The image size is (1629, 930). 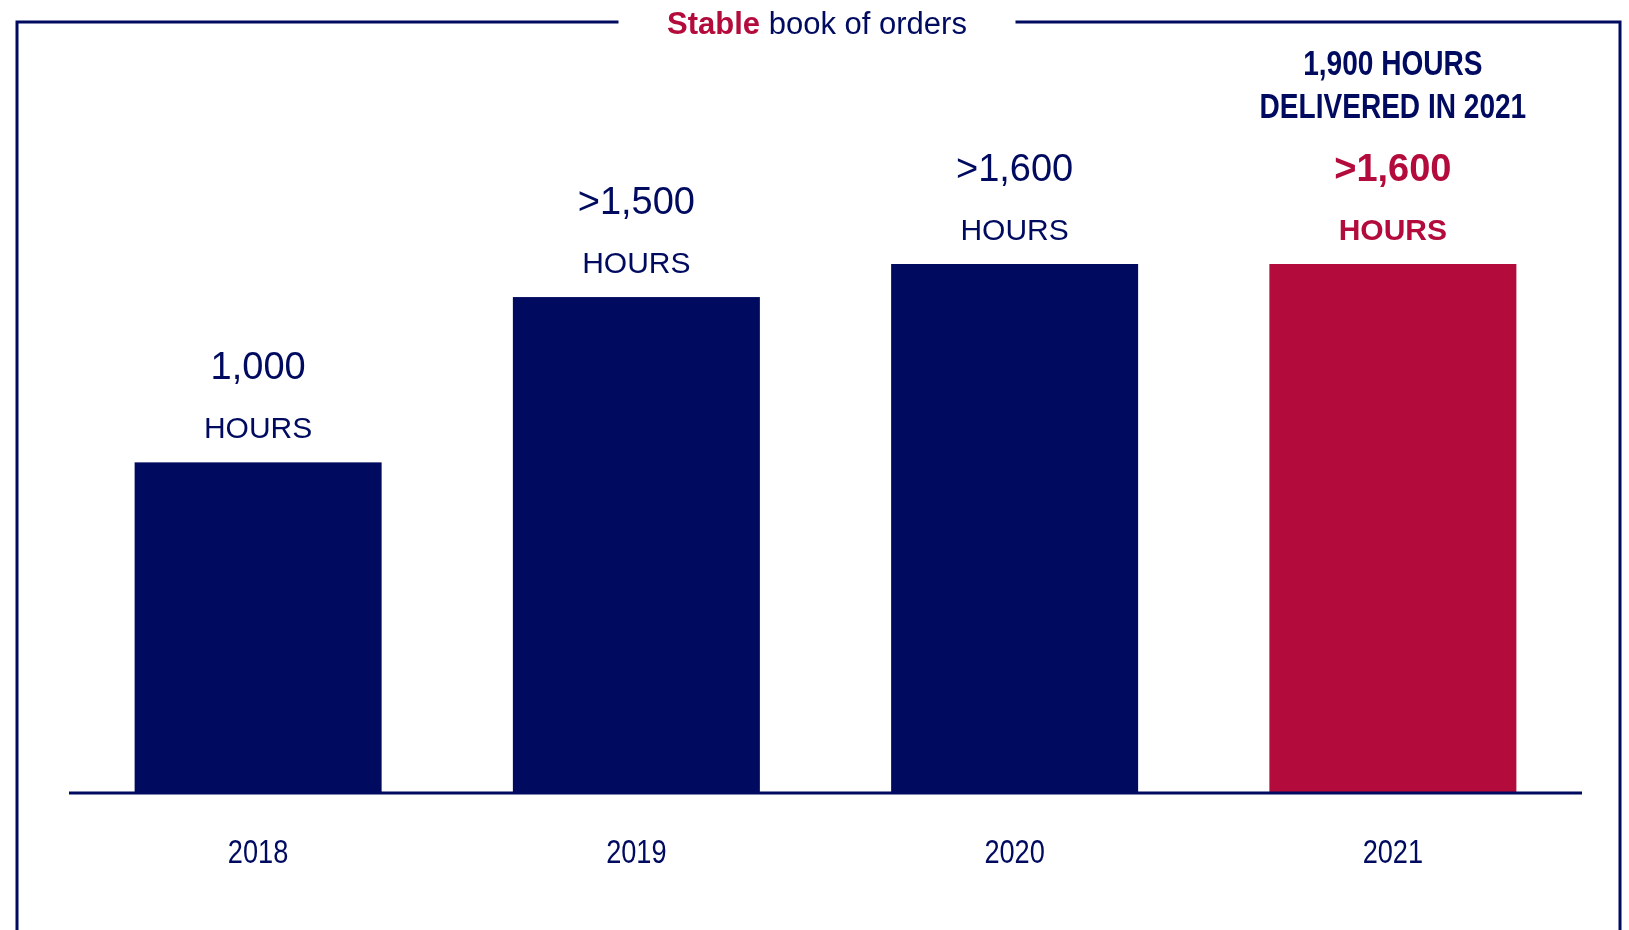 What do you see at coordinates (1393, 851) in the screenshot?
I see `x-tick-label: 2021` at bounding box center [1393, 851].